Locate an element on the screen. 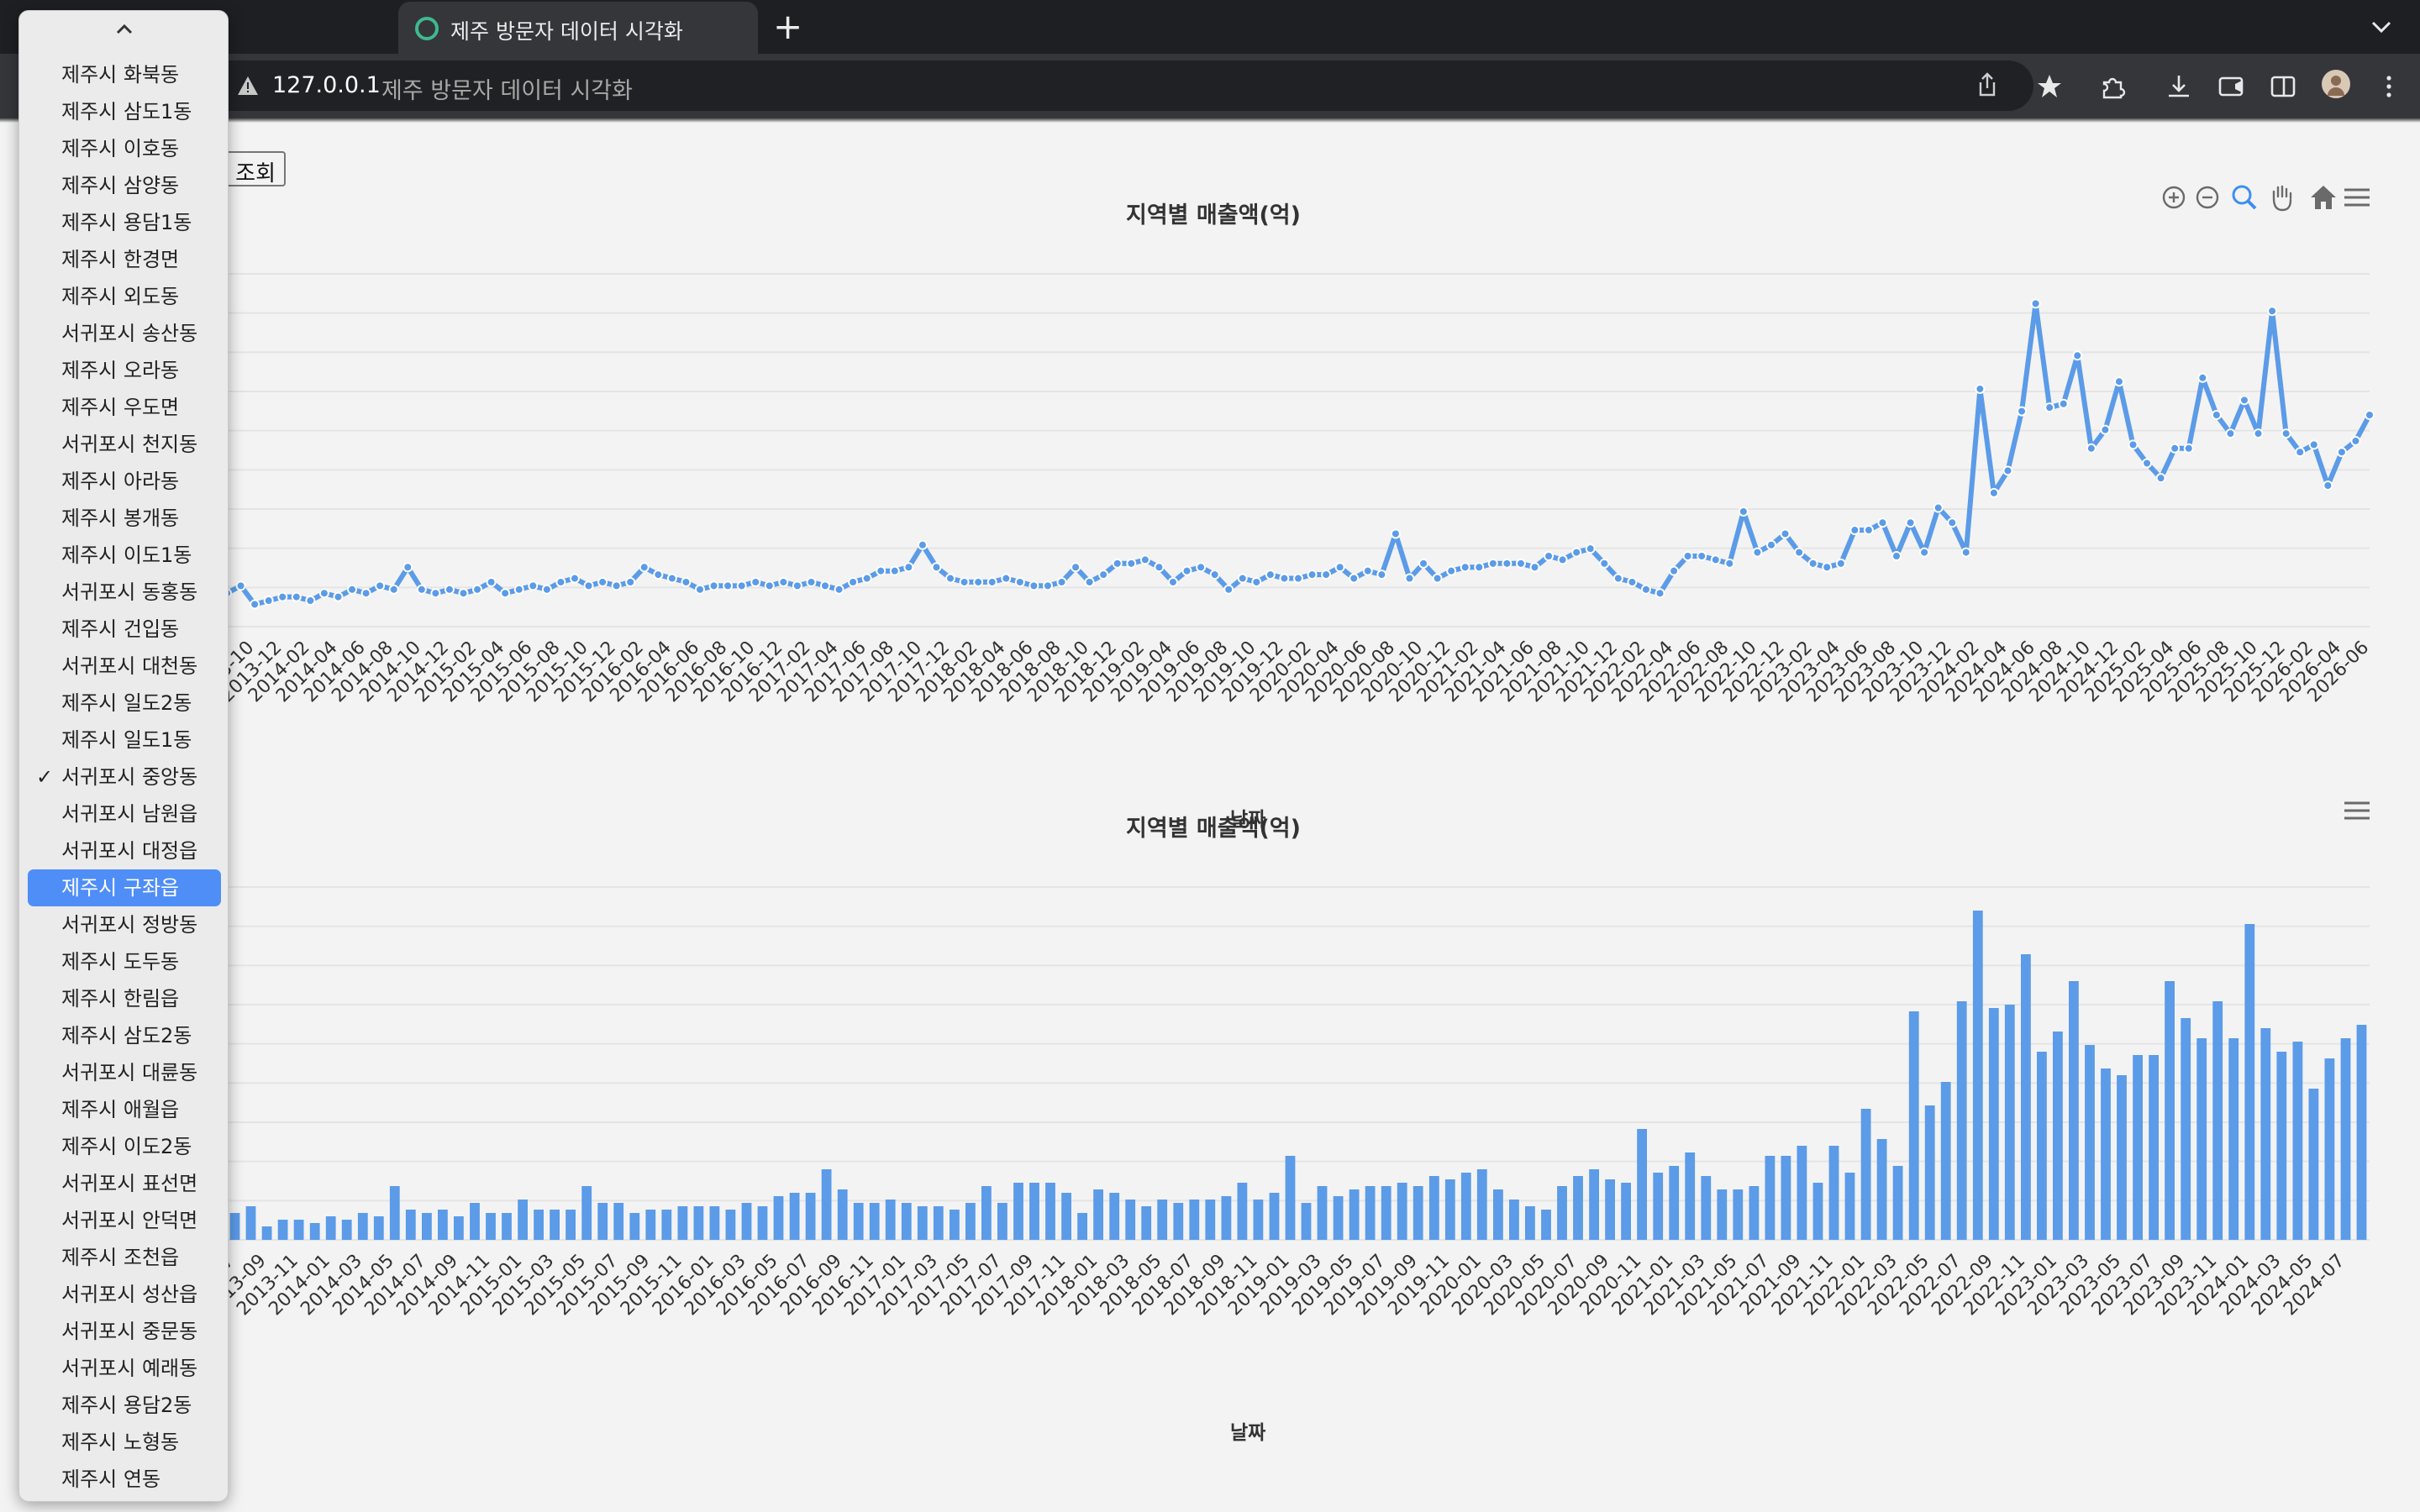 The image size is (2420, 1512). dropdown-option-label: 제주시 이호동 is located at coordinates (120, 148).